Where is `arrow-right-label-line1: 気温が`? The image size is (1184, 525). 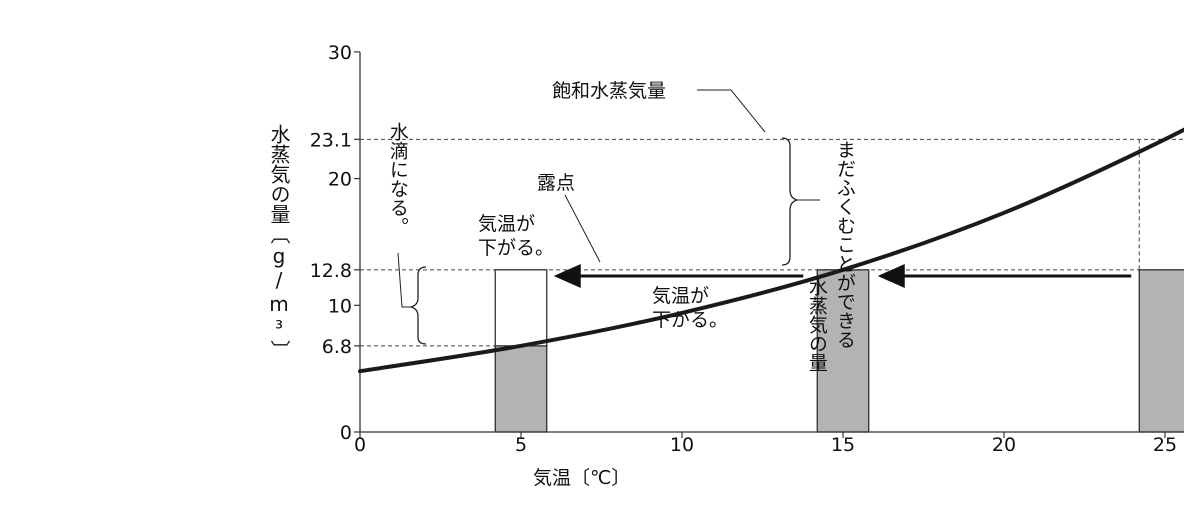
arrow-right-label-line1: 気温が is located at coordinates (681, 296).